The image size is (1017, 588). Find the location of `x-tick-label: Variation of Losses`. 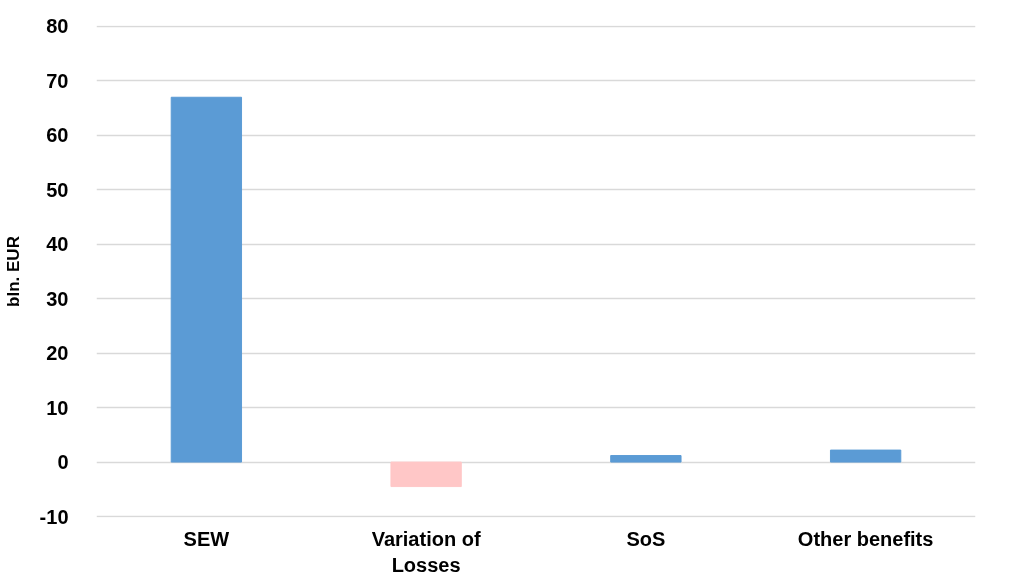

x-tick-label: Variation of Losses is located at coordinates (426, 551).